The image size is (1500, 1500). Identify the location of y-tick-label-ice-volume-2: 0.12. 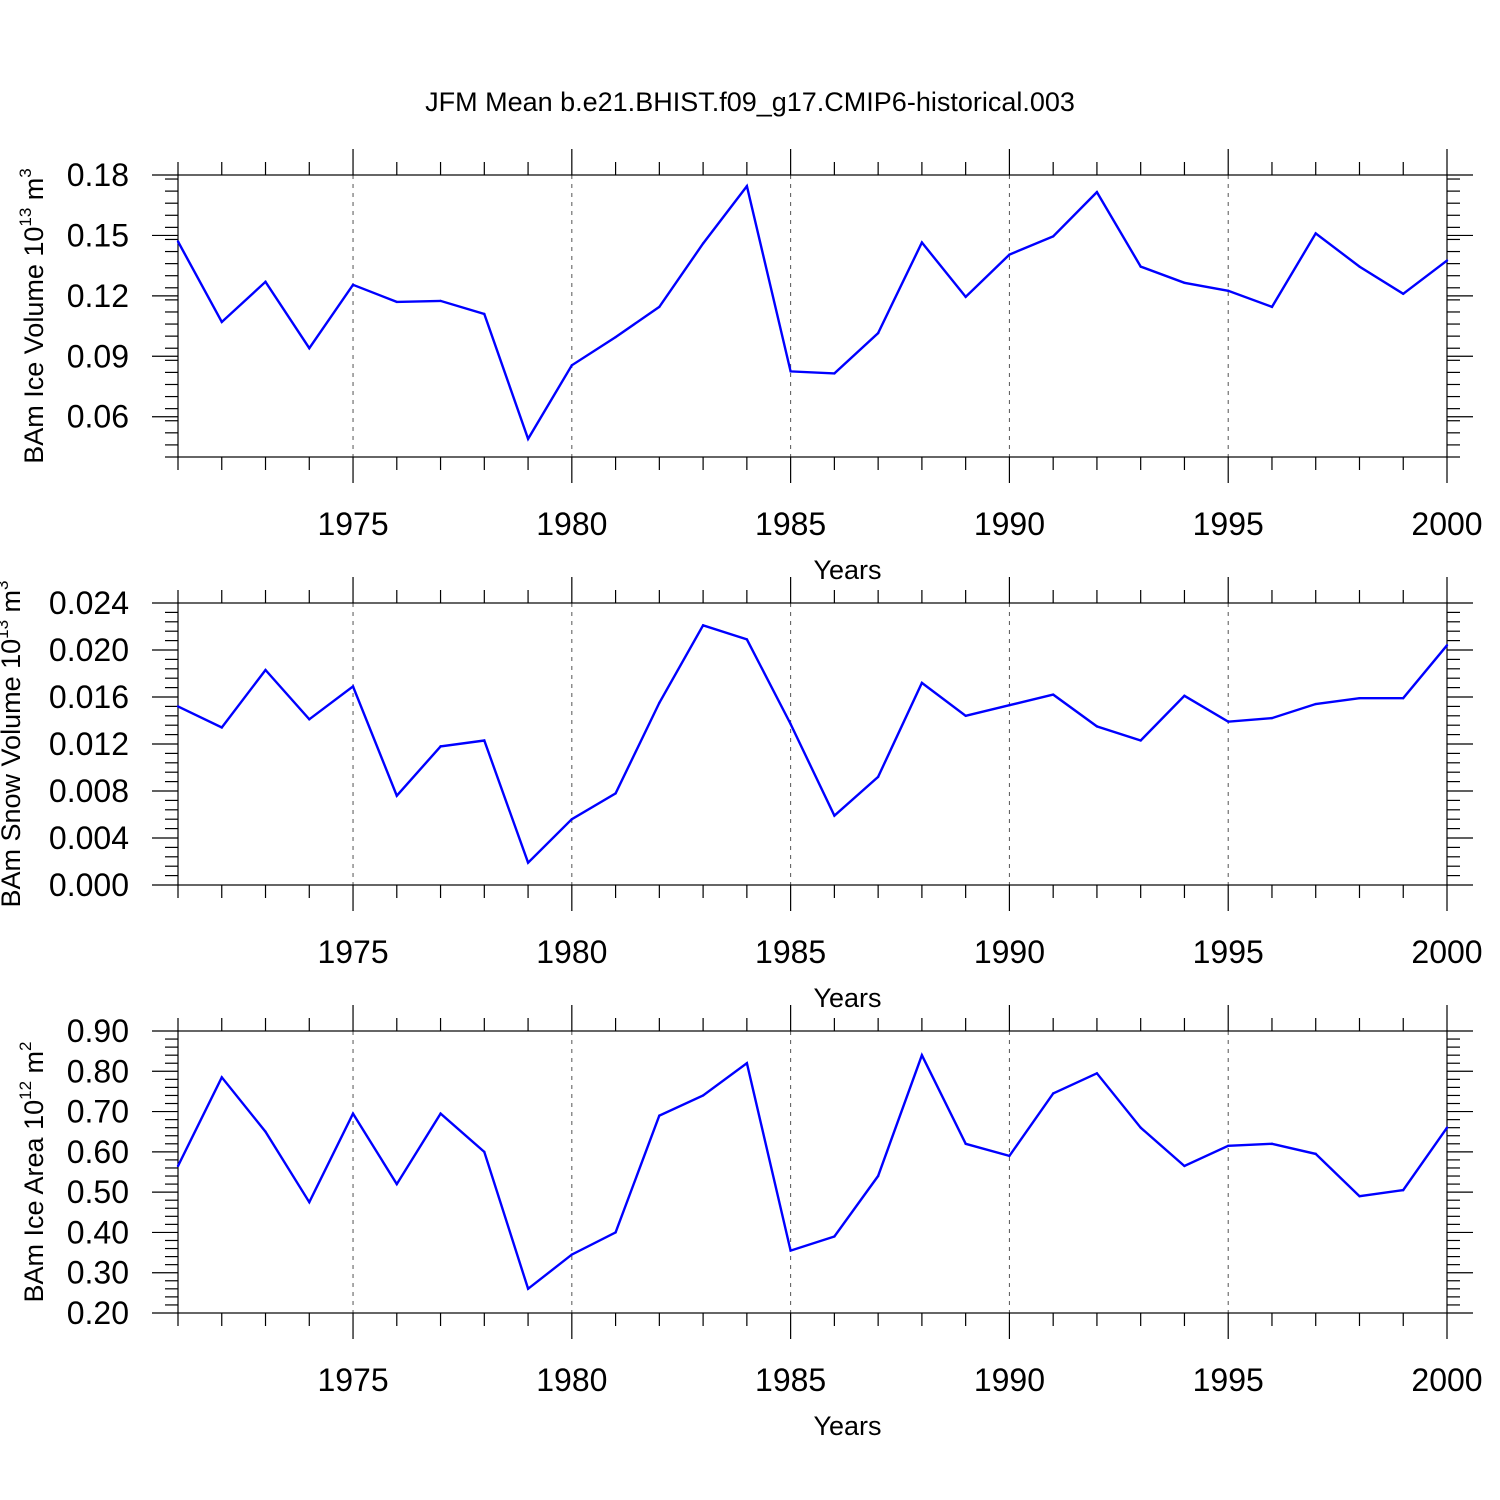
(98, 296).